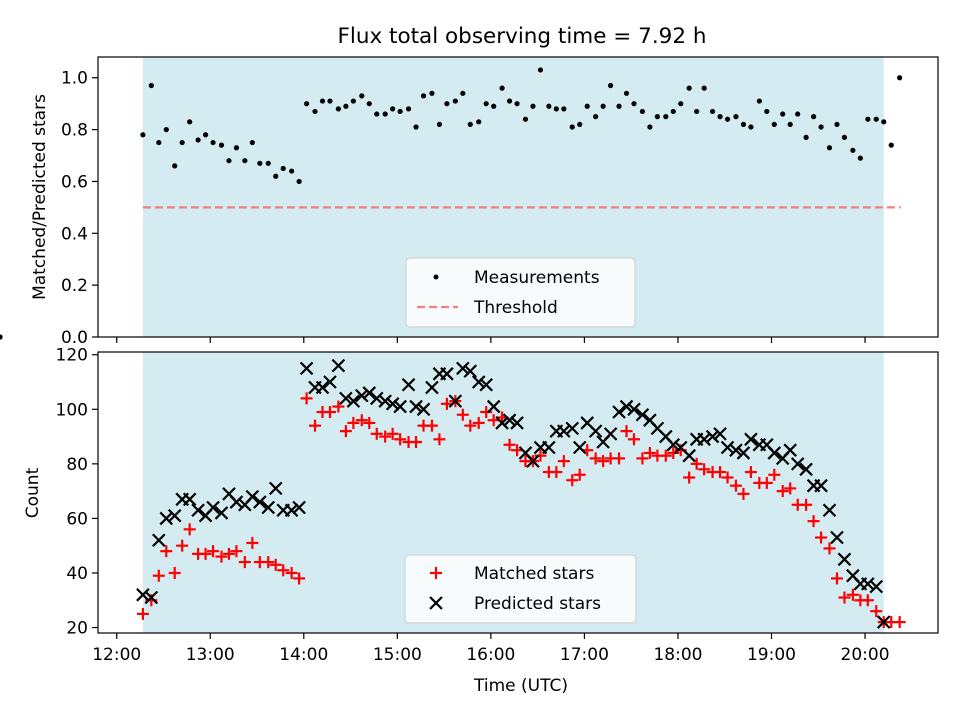 This screenshot has height=720, width=960. What do you see at coordinates (677, 655) in the screenshot?
I see `x-tick-label: 18:00` at bounding box center [677, 655].